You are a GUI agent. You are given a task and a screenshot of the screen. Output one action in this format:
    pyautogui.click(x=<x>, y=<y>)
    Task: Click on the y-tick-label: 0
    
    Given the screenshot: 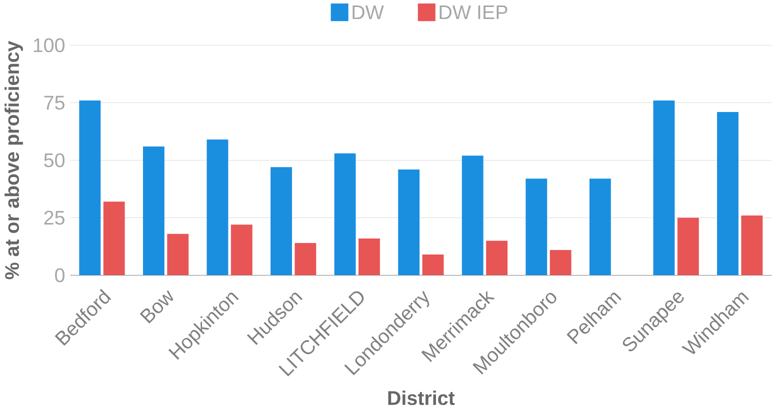 What is the action you would take?
    pyautogui.click(x=60, y=275)
    